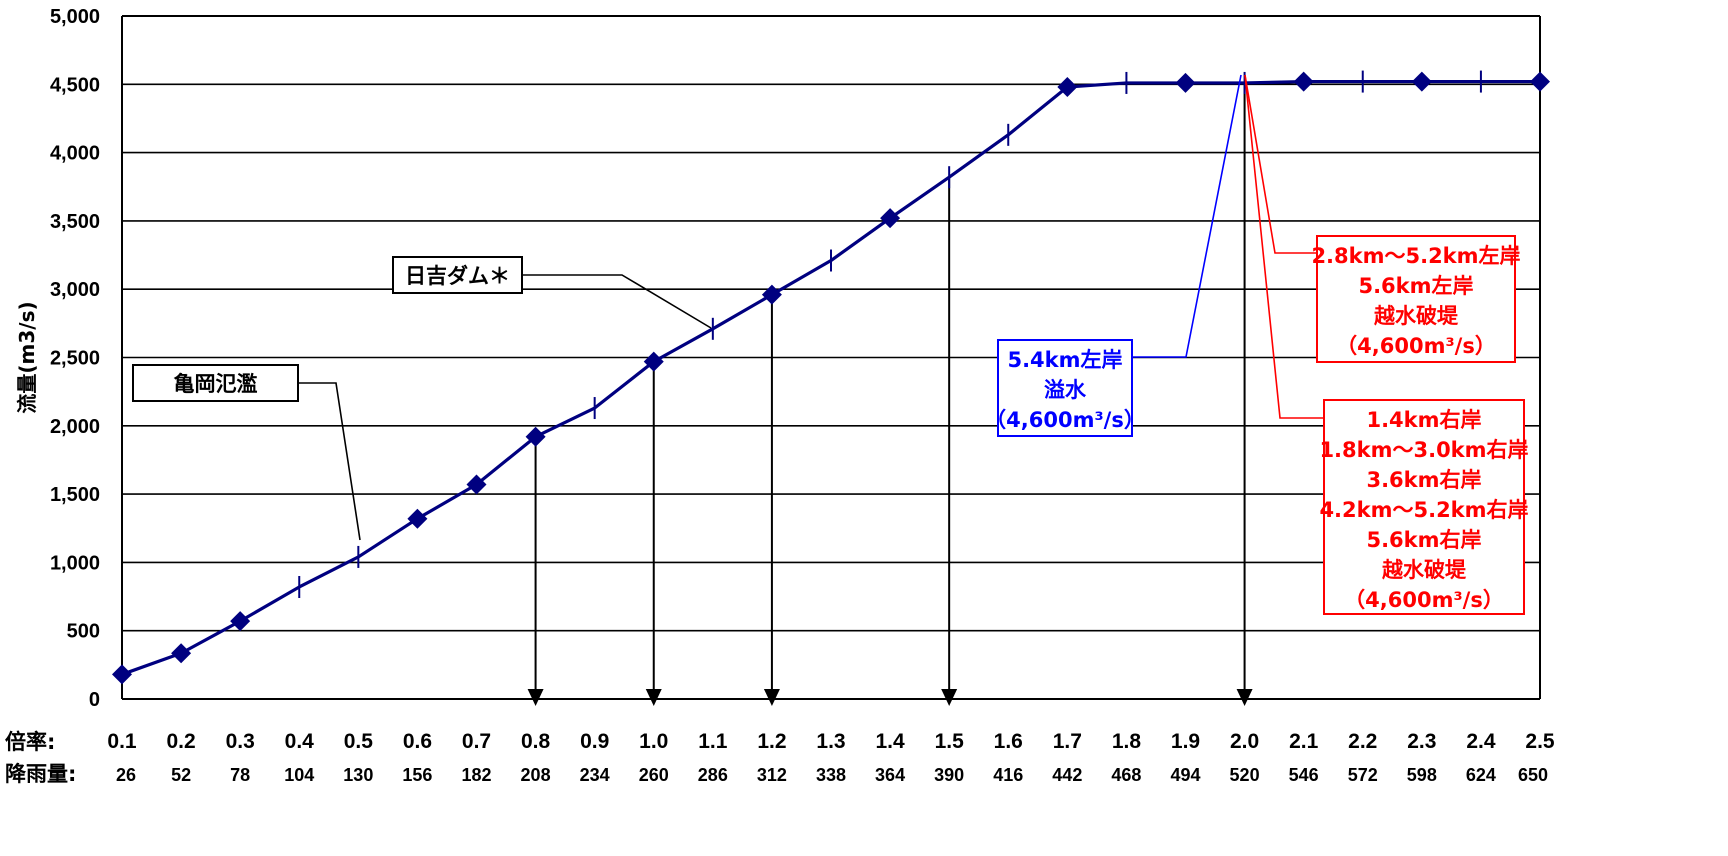 This screenshot has height=856, width=1728. I want to click on x-tick-label: 0.8, so click(536, 741).